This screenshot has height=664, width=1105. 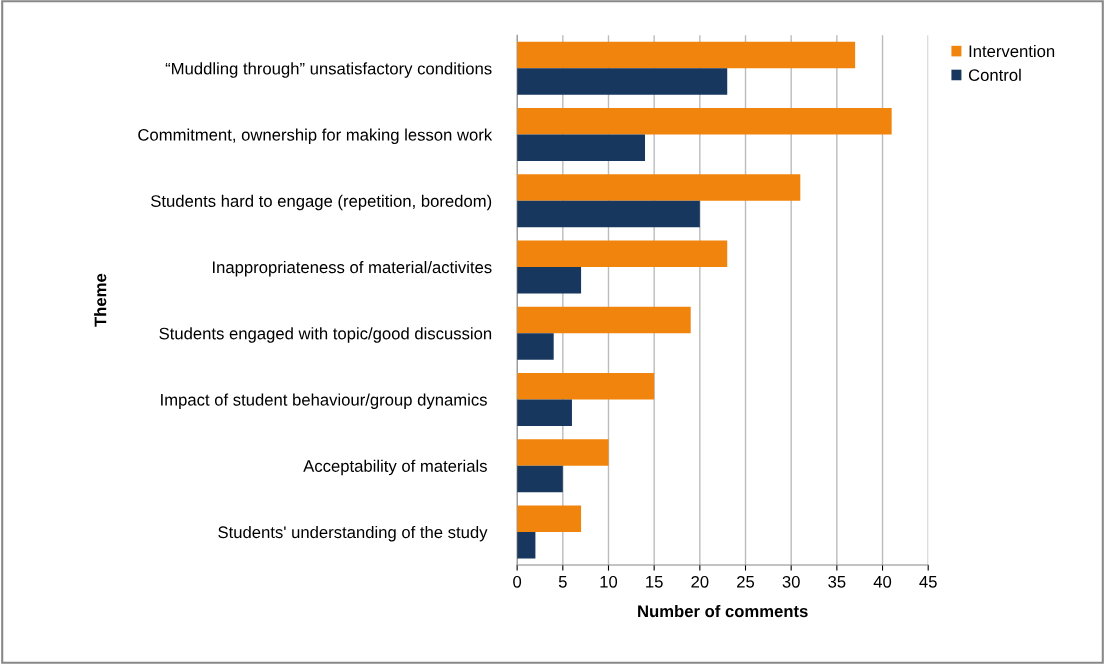 What do you see at coordinates (315, 136) in the screenshot?
I see `y-tick-label: Commitment, ownership for making lesson work` at bounding box center [315, 136].